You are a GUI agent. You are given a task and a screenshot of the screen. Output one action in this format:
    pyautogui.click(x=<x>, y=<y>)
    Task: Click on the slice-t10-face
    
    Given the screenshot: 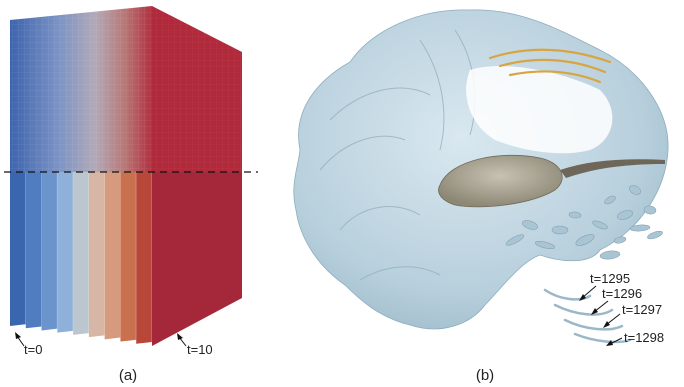 What is the action you would take?
    pyautogui.click(x=197, y=259)
    